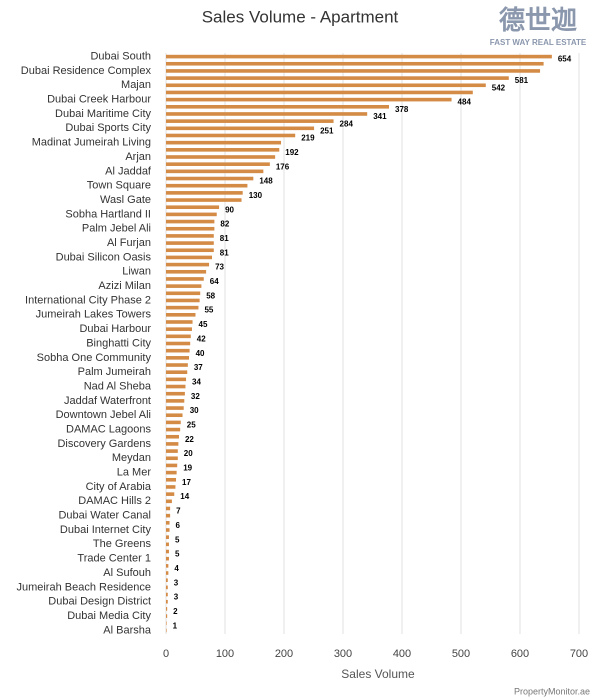 The height and width of the screenshot is (700, 600). What do you see at coordinates (108, 128) in the screenshot?
I see `y-tick-label: Dubai Sports City` at bounding box center [108, 128].